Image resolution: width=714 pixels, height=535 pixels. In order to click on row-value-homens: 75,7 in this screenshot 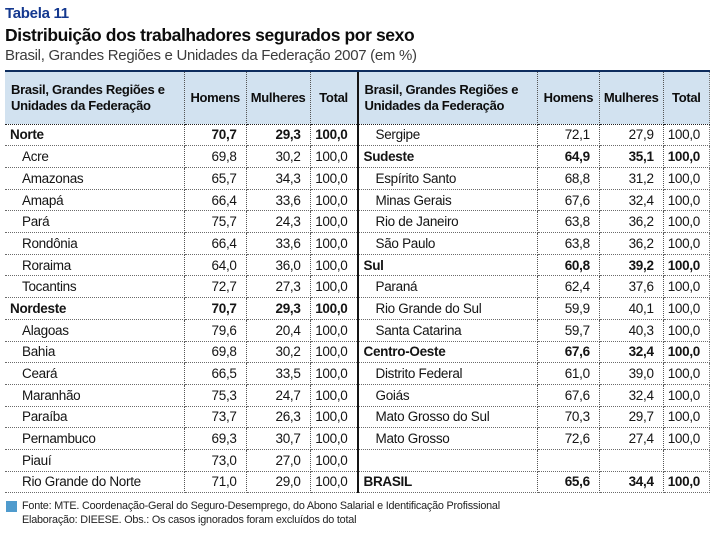, I will do `click(215, 222)`.